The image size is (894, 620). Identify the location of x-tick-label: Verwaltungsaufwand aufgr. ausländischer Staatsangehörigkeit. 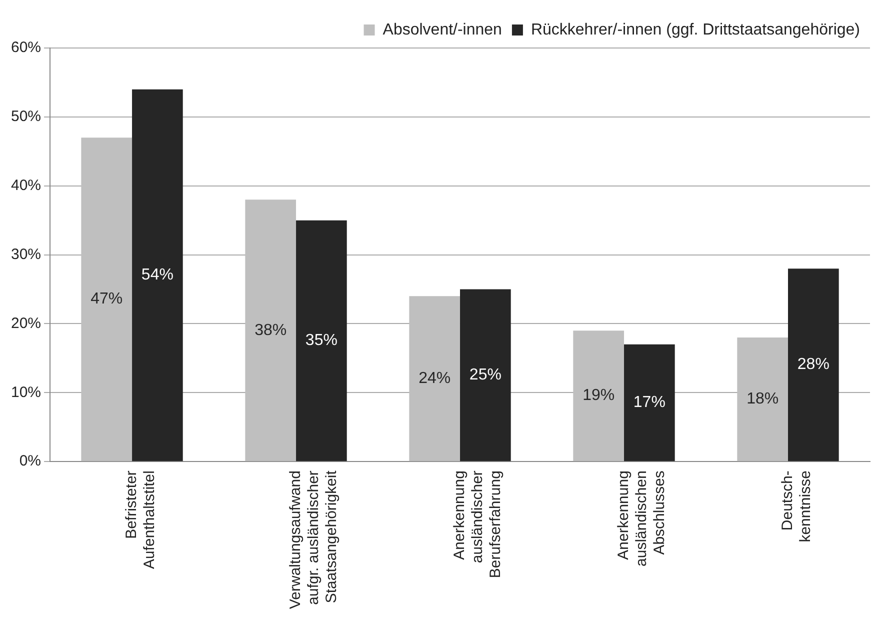
(313, 540).